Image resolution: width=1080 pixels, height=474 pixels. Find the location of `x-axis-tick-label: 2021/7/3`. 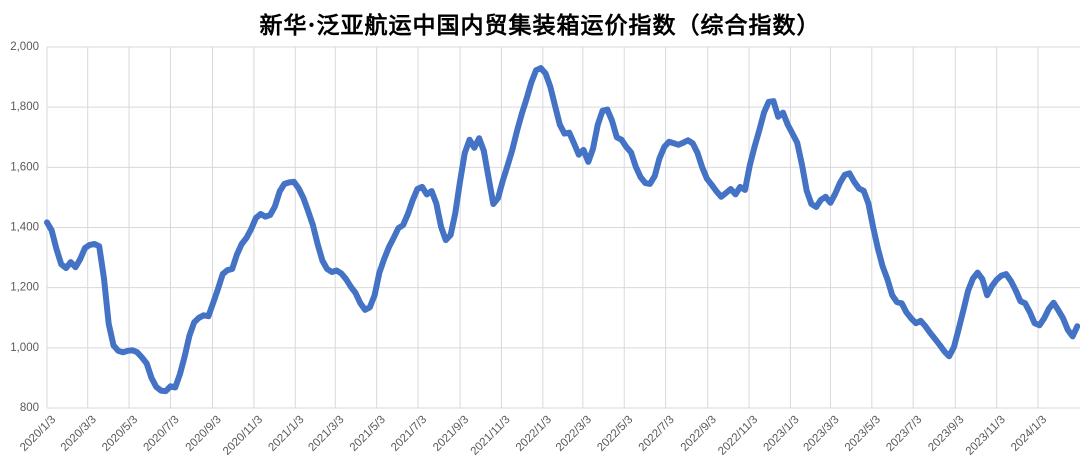

x-axis-tick-label: 2021/7/3 is located at coordinates (409, 434).